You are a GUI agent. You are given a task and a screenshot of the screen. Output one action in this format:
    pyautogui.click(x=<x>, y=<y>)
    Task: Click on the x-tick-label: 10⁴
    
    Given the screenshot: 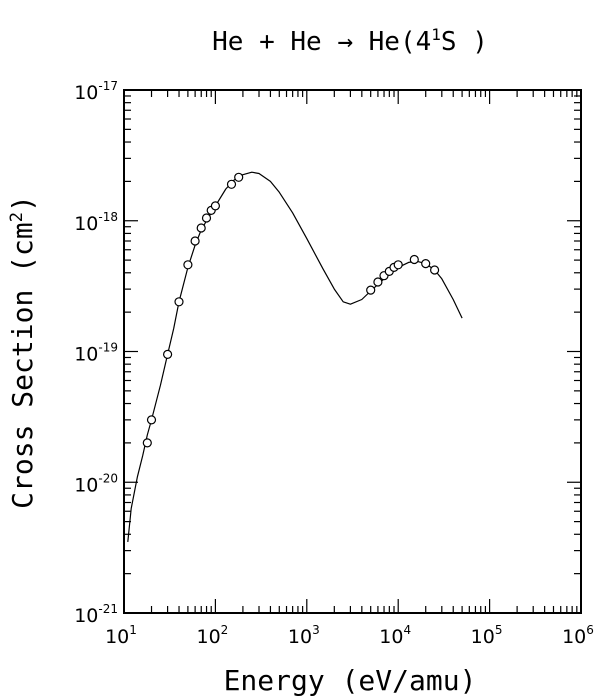 What is the action you would take?
    pyautogui.click(x=395, y=635)
    